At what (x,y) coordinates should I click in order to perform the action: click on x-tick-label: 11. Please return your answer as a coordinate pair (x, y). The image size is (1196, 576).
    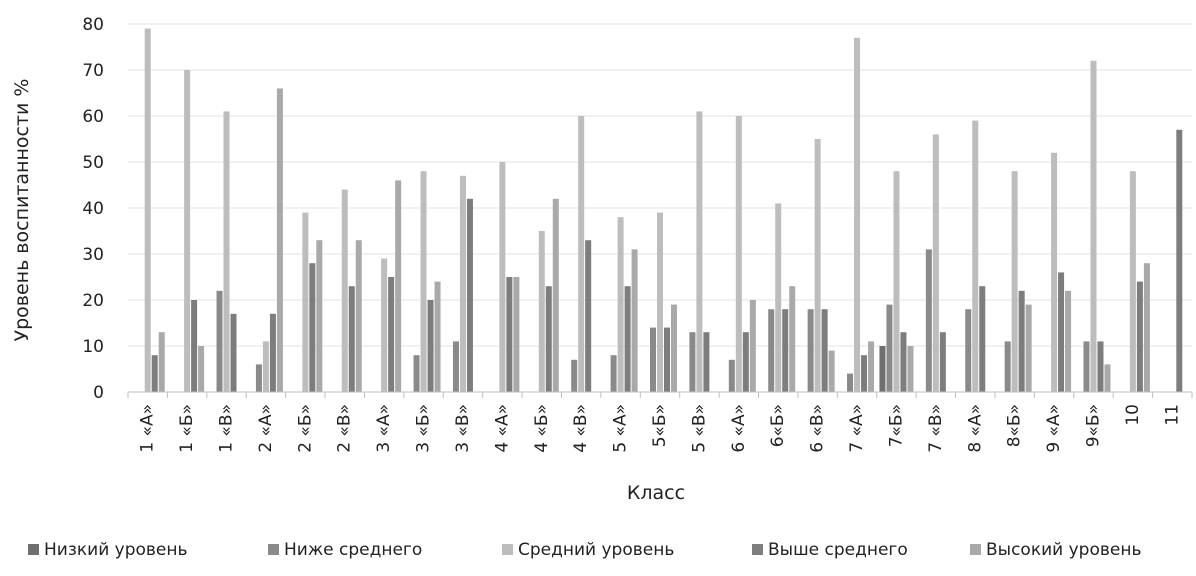
    Looking at the image, I should click on (1172, 415).